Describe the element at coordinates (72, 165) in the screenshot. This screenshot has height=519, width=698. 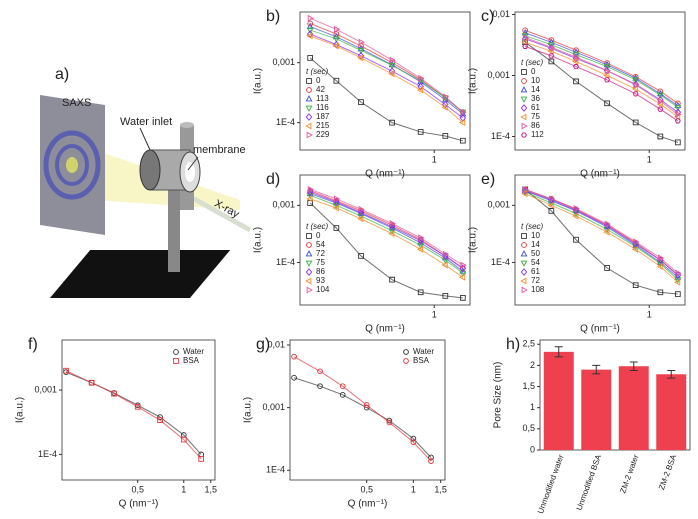
I see `ring` at that location.